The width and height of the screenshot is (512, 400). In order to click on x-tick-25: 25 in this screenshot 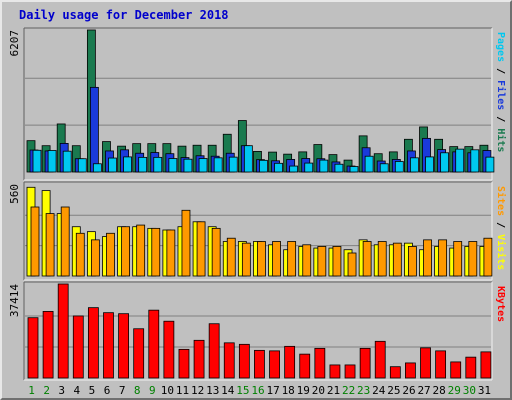, I will do `click(393, 390)`.